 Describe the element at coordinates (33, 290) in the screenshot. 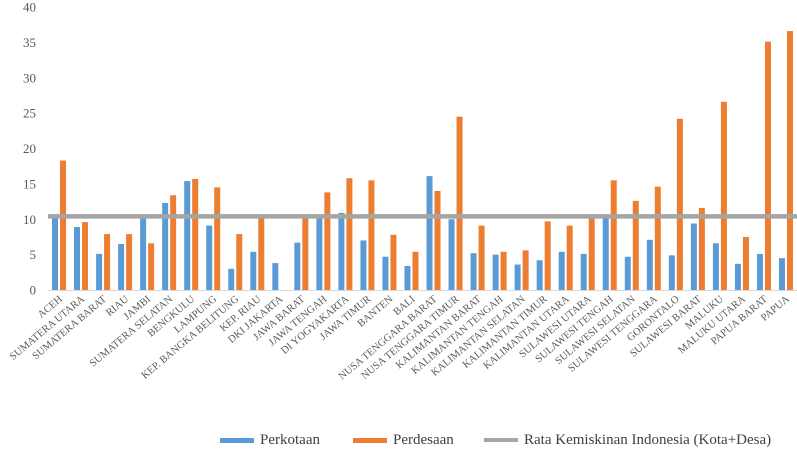

I see `y-tick-label: 0` at that location.